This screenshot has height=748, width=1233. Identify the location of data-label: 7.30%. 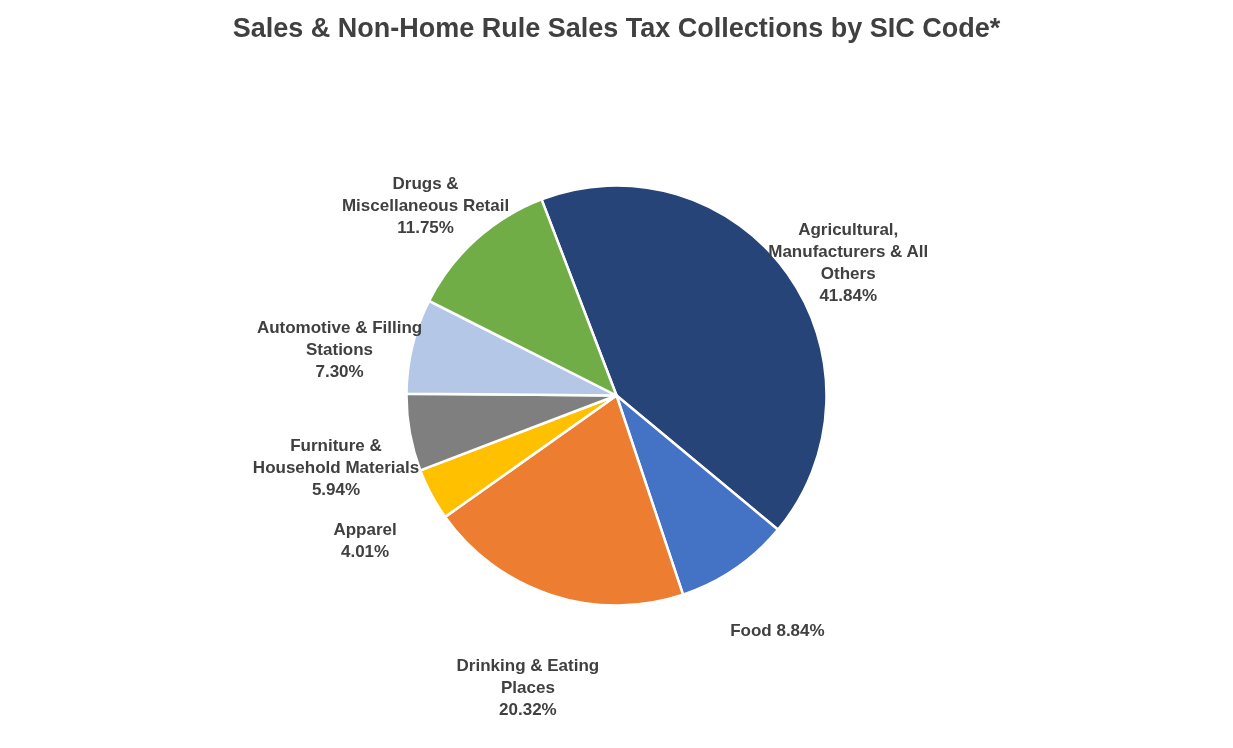
(339, 372).